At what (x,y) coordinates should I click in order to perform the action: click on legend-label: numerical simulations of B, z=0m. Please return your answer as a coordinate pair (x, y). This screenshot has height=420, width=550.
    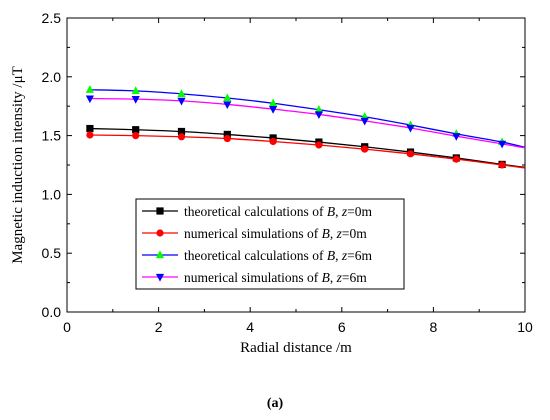
    Looking at the image, I should click on (275, 233).